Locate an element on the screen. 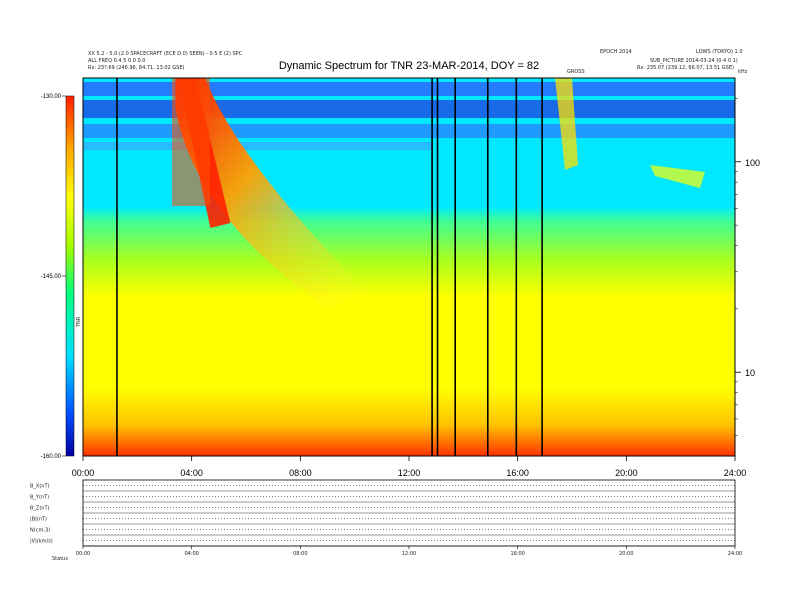  bottom-x-tick-label: 08:00 is located at coordinates (300, 554).